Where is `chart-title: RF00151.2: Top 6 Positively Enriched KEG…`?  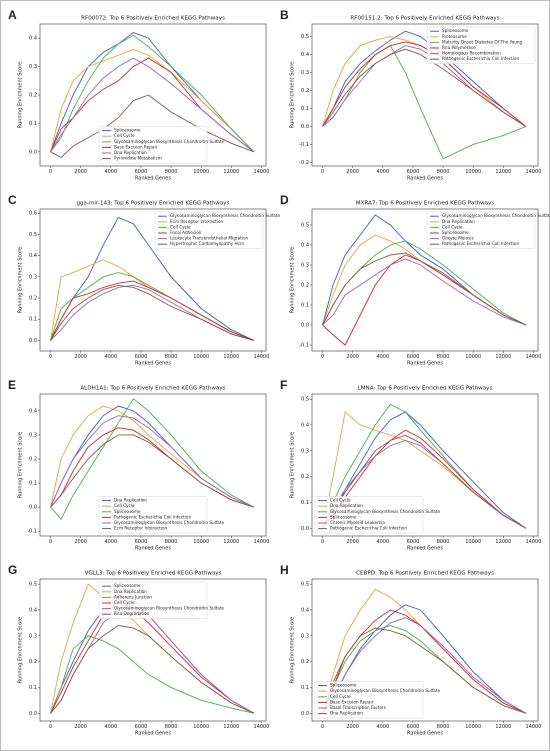 chart-title: RF00151.2: Top 6 Positively Enriched KEG… is located at coordinates (424, 19).